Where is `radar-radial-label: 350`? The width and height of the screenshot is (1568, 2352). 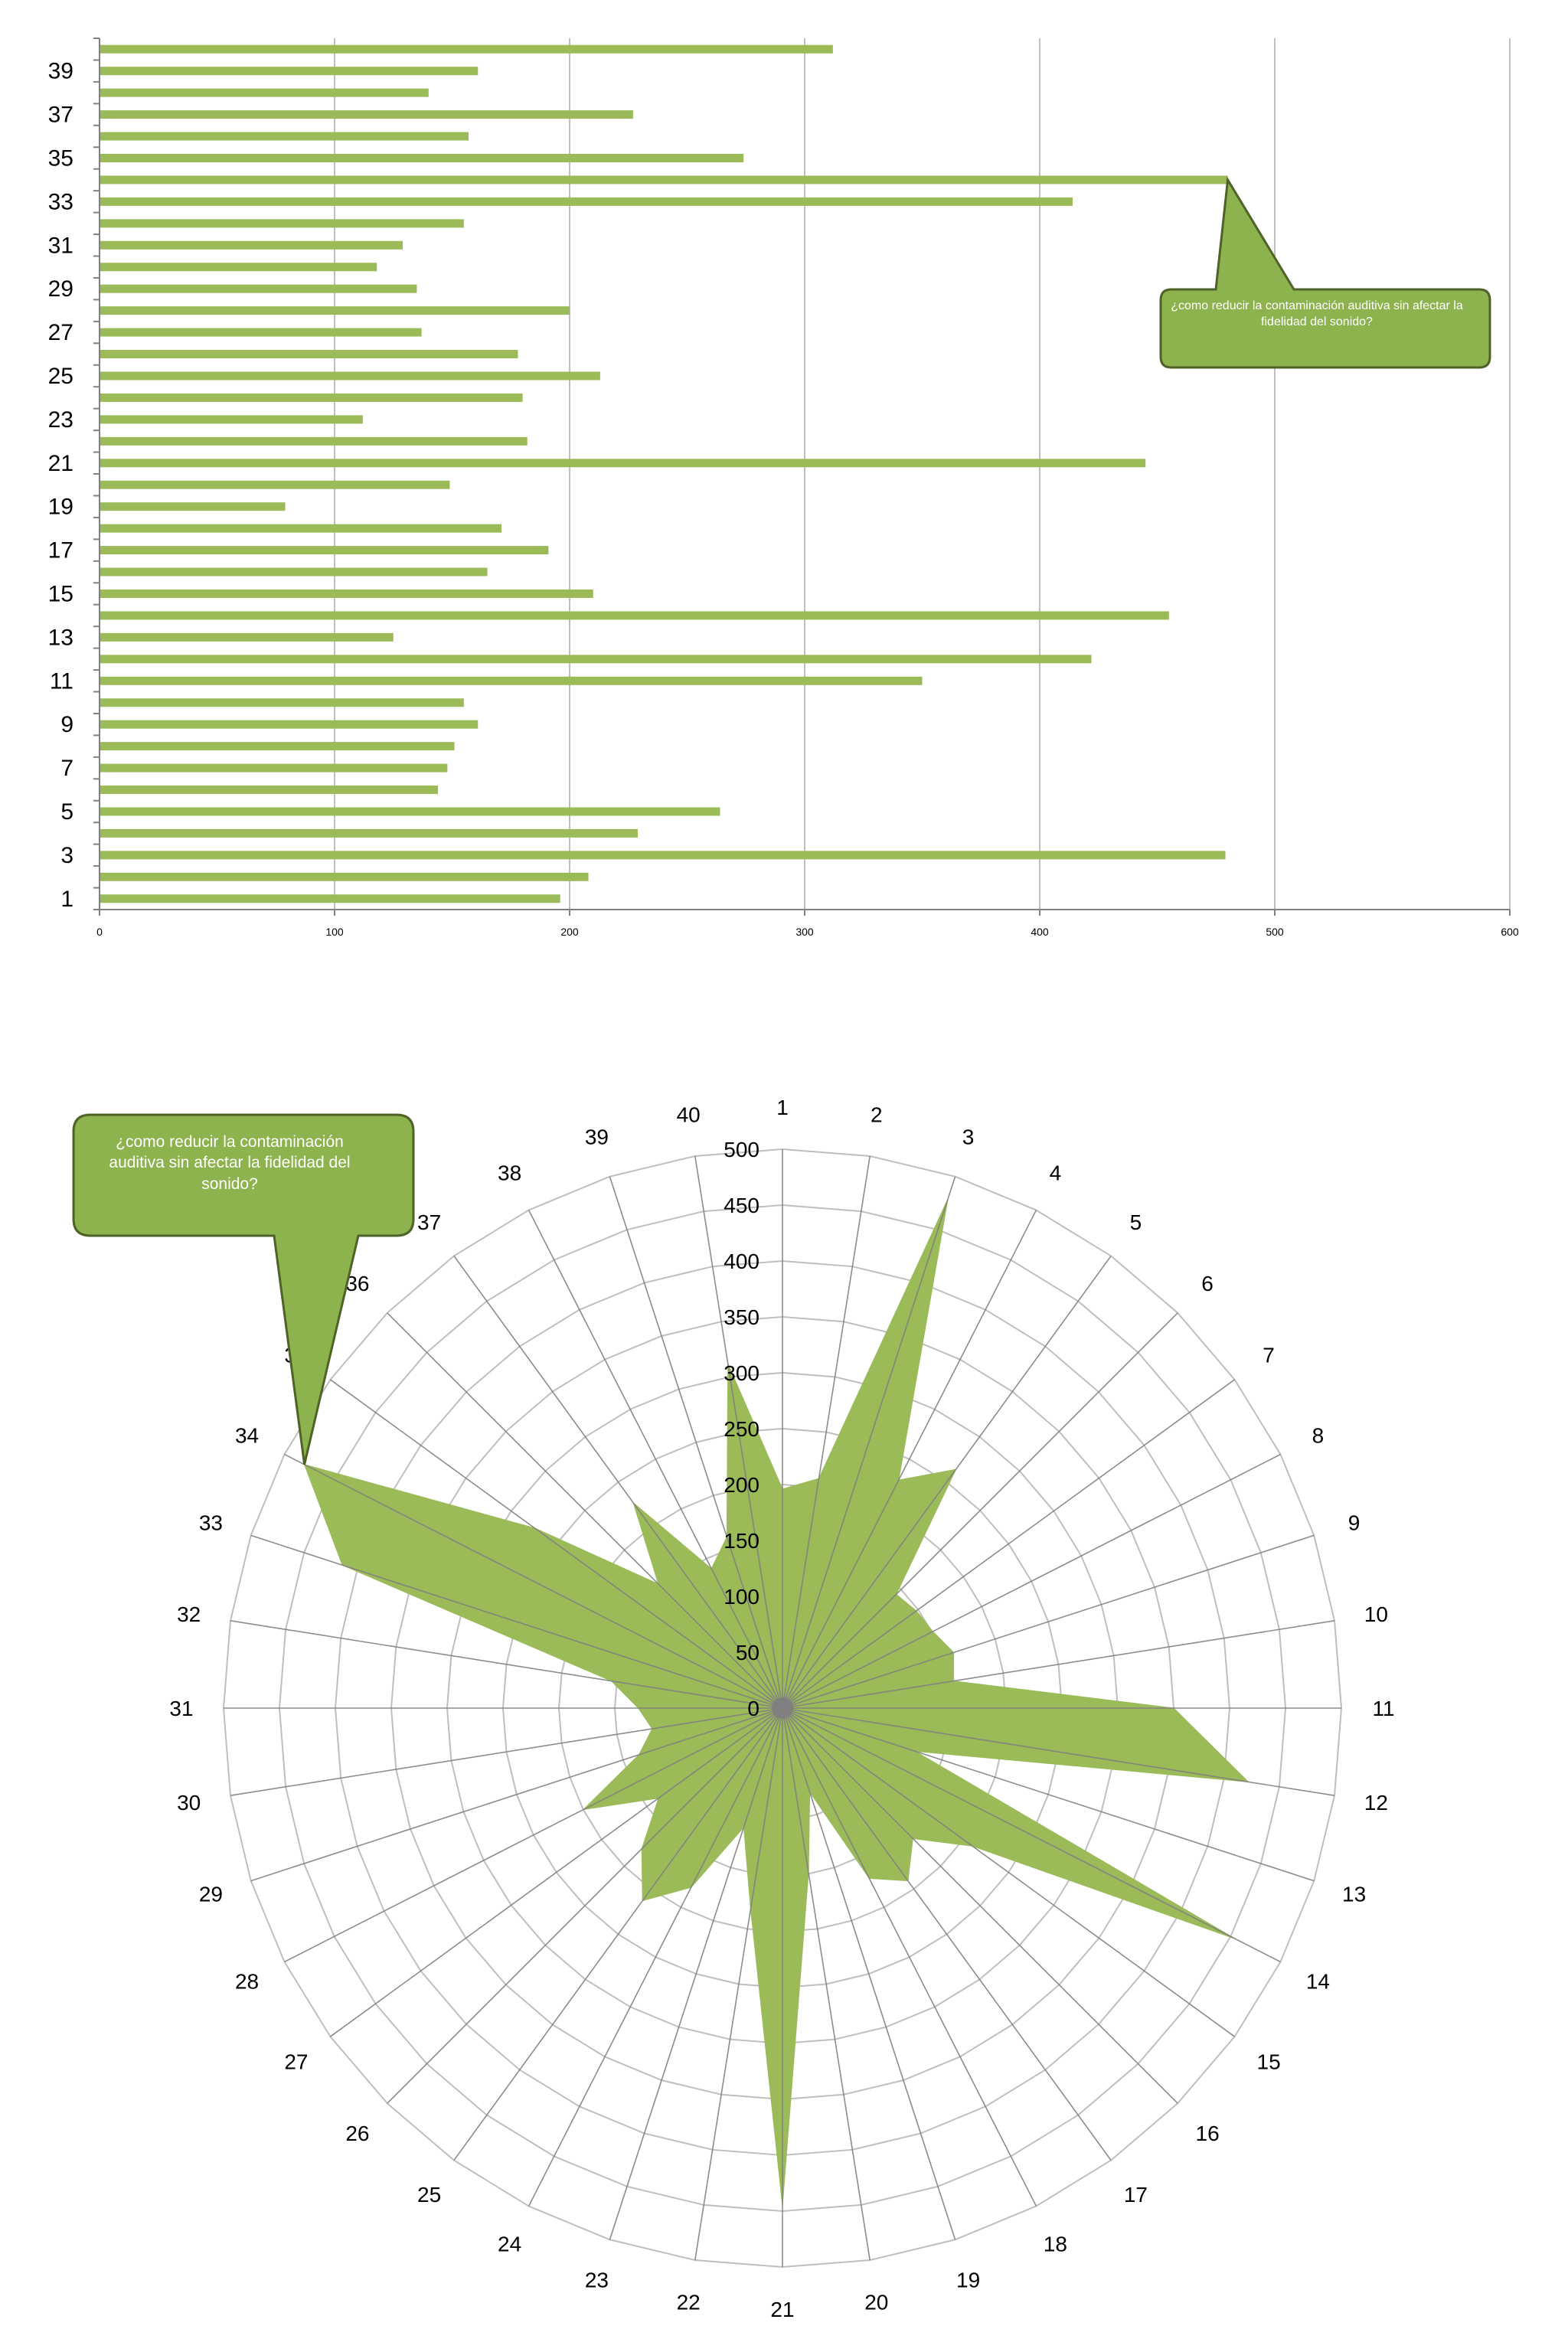
radar-radial-label: 350 is located at coordinates (742, 1317).